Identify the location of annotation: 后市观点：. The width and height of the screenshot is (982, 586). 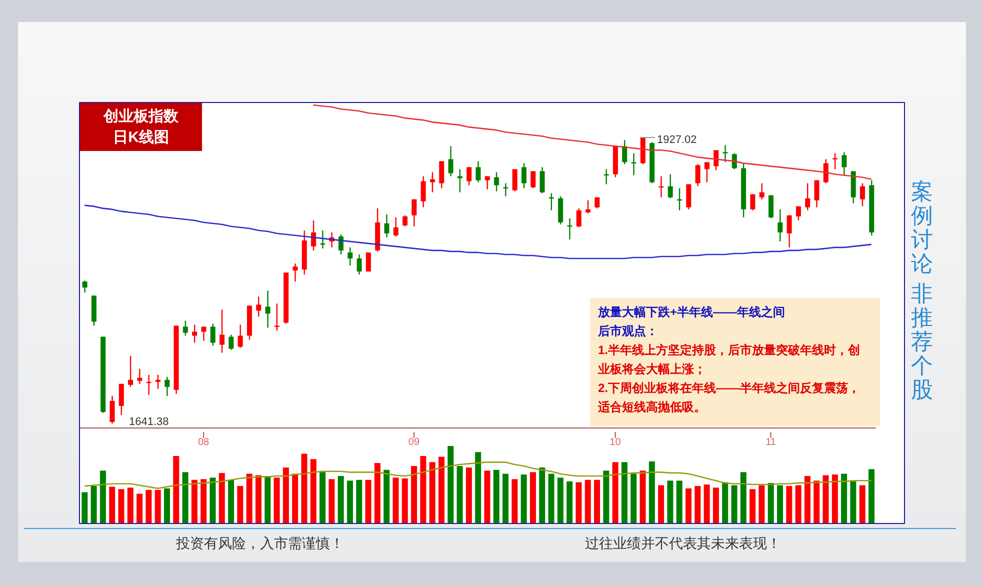
(628, 331).